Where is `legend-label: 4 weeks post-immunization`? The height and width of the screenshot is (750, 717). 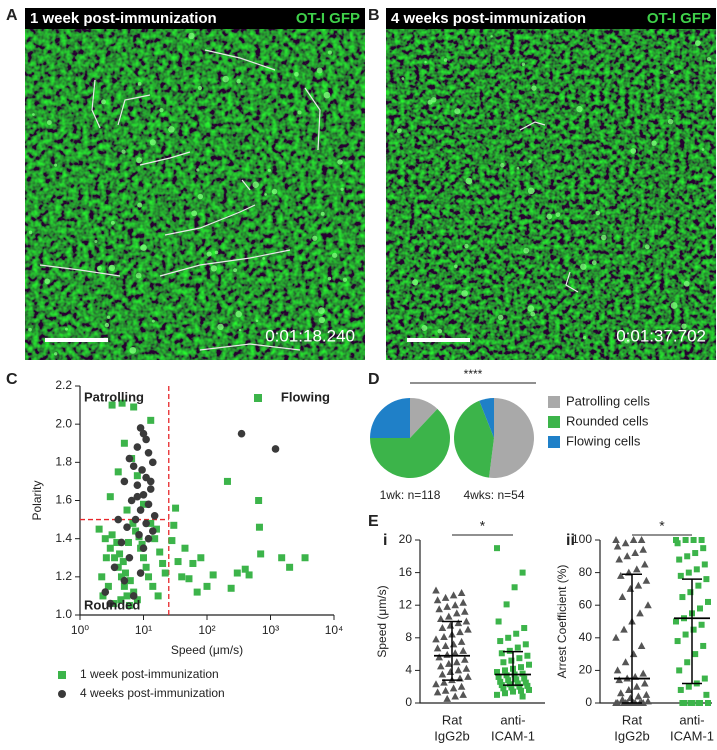 legend-label: 4 weeks post-immunization is located at coordinates (152, 693).